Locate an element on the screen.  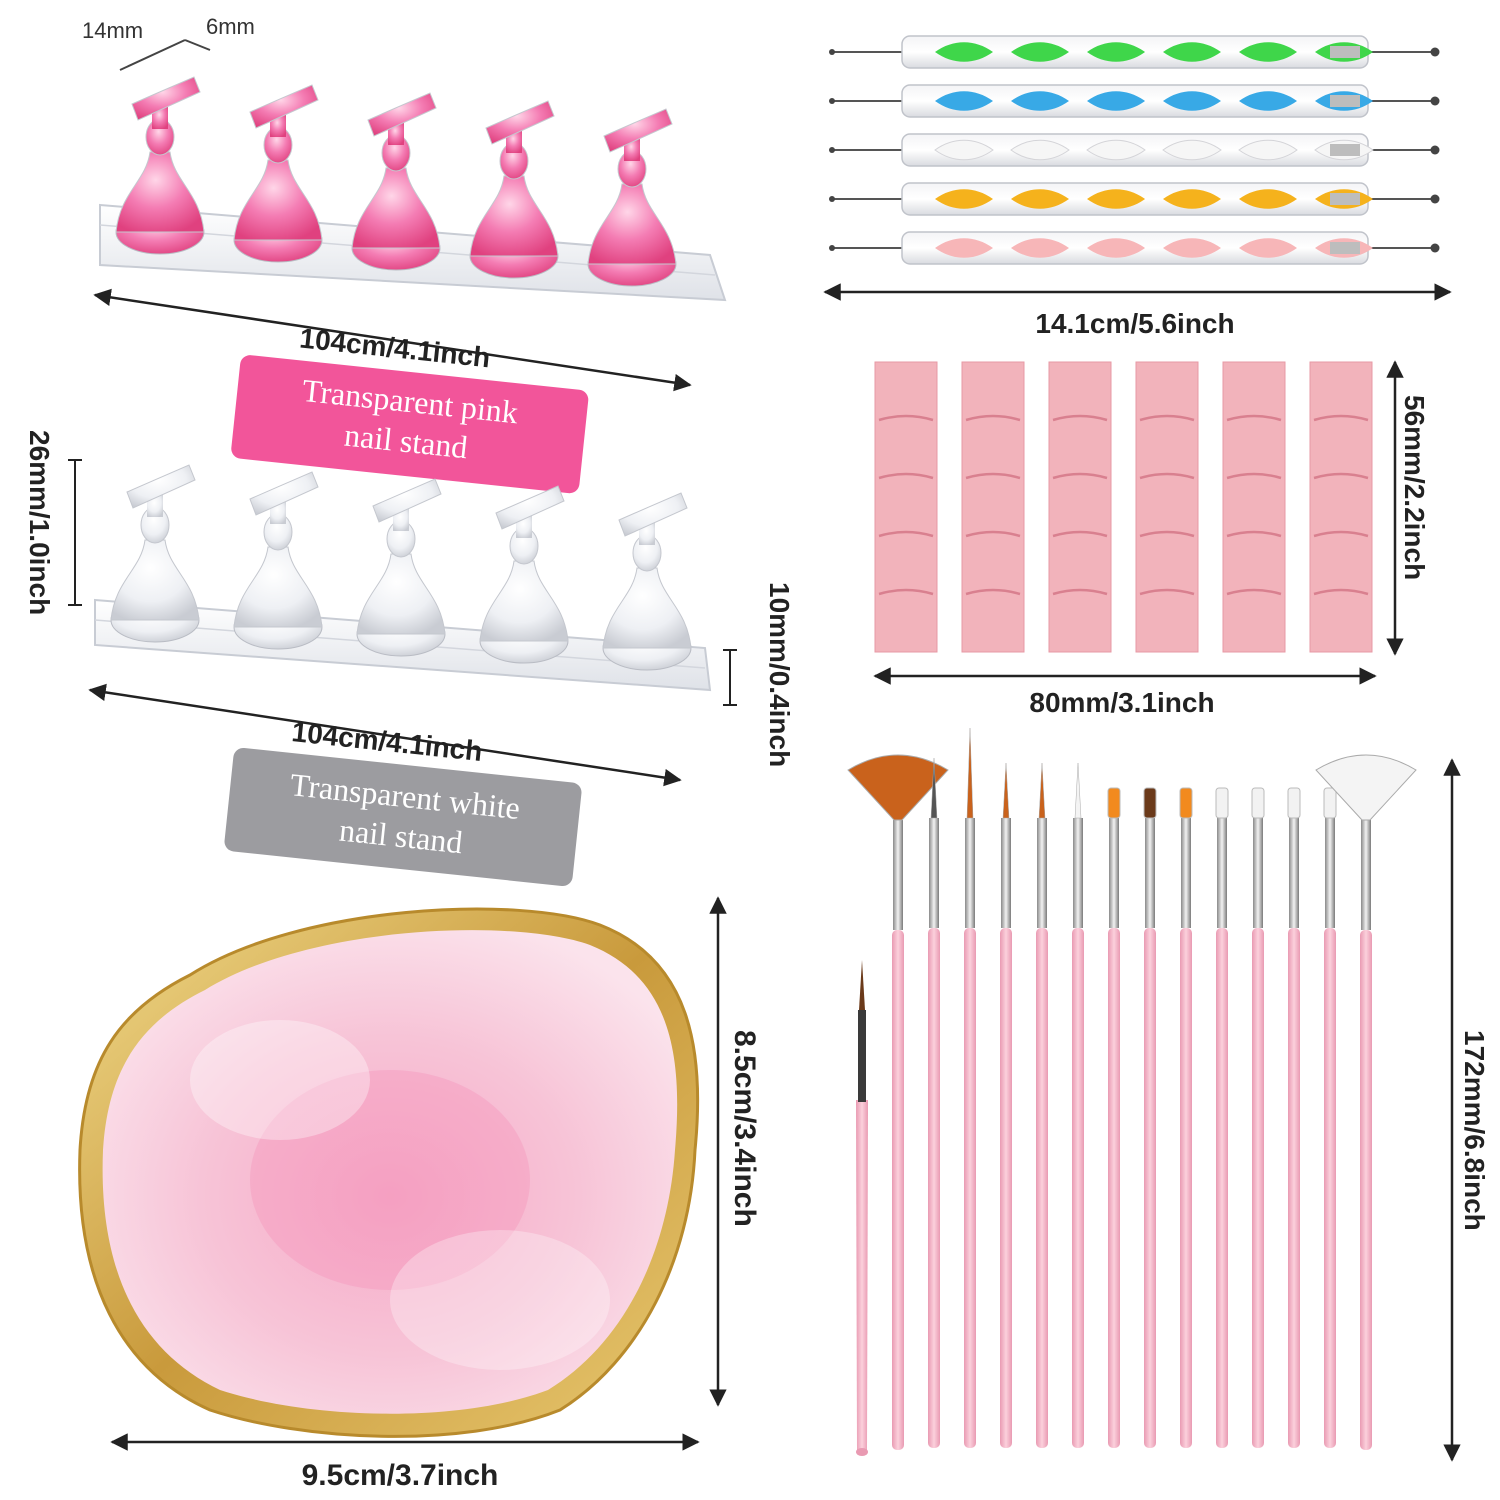
dotting-tools is located at coordinates (1134, 150).